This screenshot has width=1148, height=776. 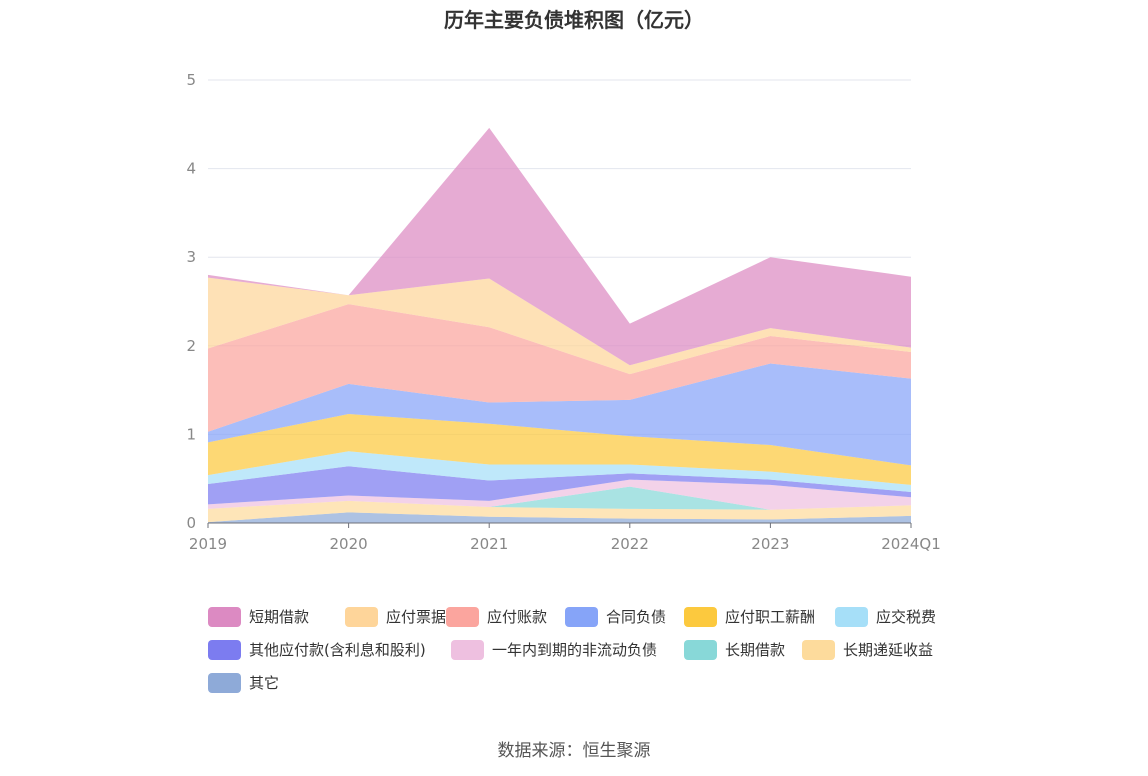 I want to click on y-tick-label: 4, so click(x=191, y=169).